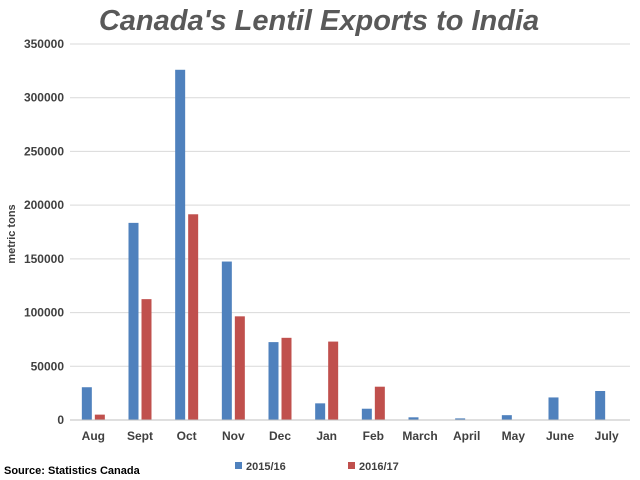 The width and height of the screenshot is (640, 480). I want to click on bar-2015-16-aug, so click(86, 403).